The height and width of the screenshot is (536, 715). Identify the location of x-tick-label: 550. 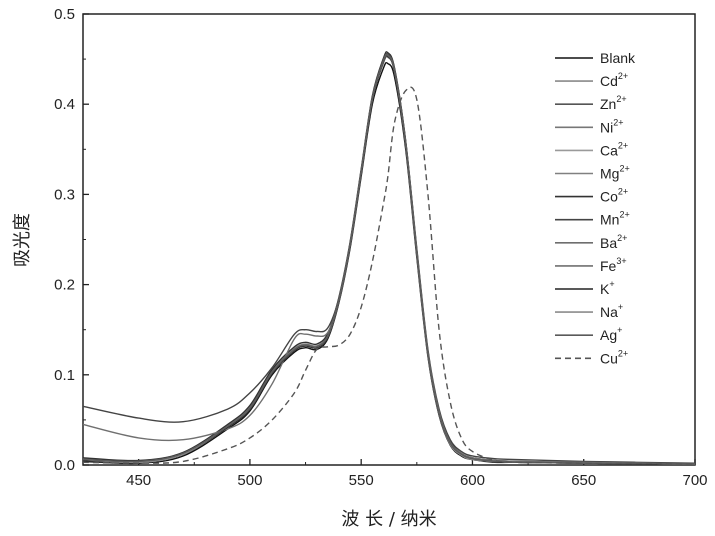
(361, 480).